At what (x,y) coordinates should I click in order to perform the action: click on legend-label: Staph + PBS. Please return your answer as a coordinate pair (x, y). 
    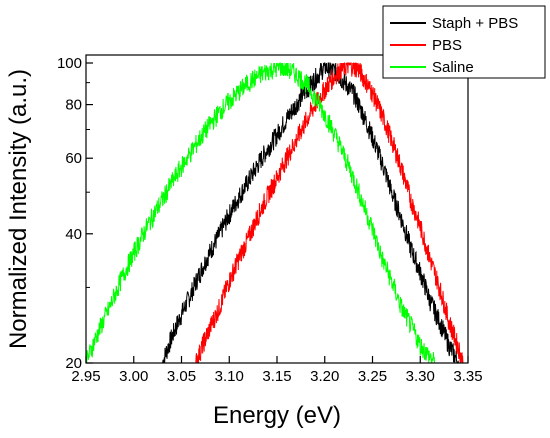
    Looking at the image, I should click on (475, 23).